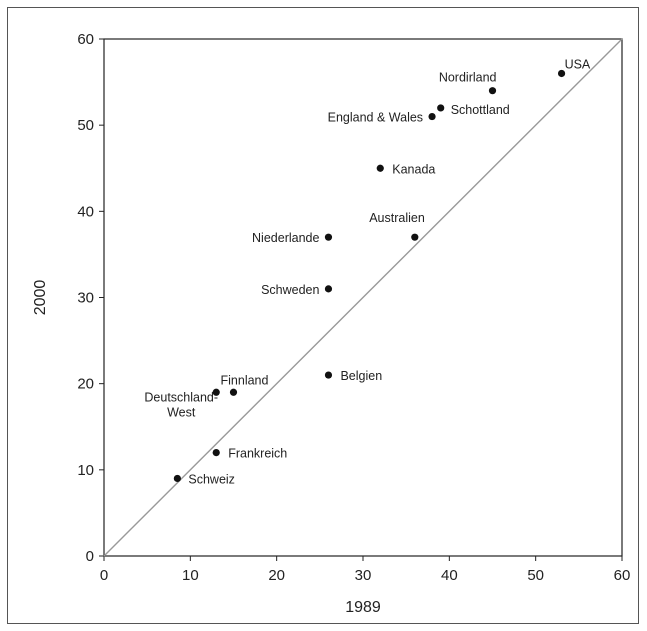 Image resolution: width=647 pixels, height=631 pixels. Describe the element at coordinates (85, 125) in the screenshot. I see `y-tick-label: 50` at that location.